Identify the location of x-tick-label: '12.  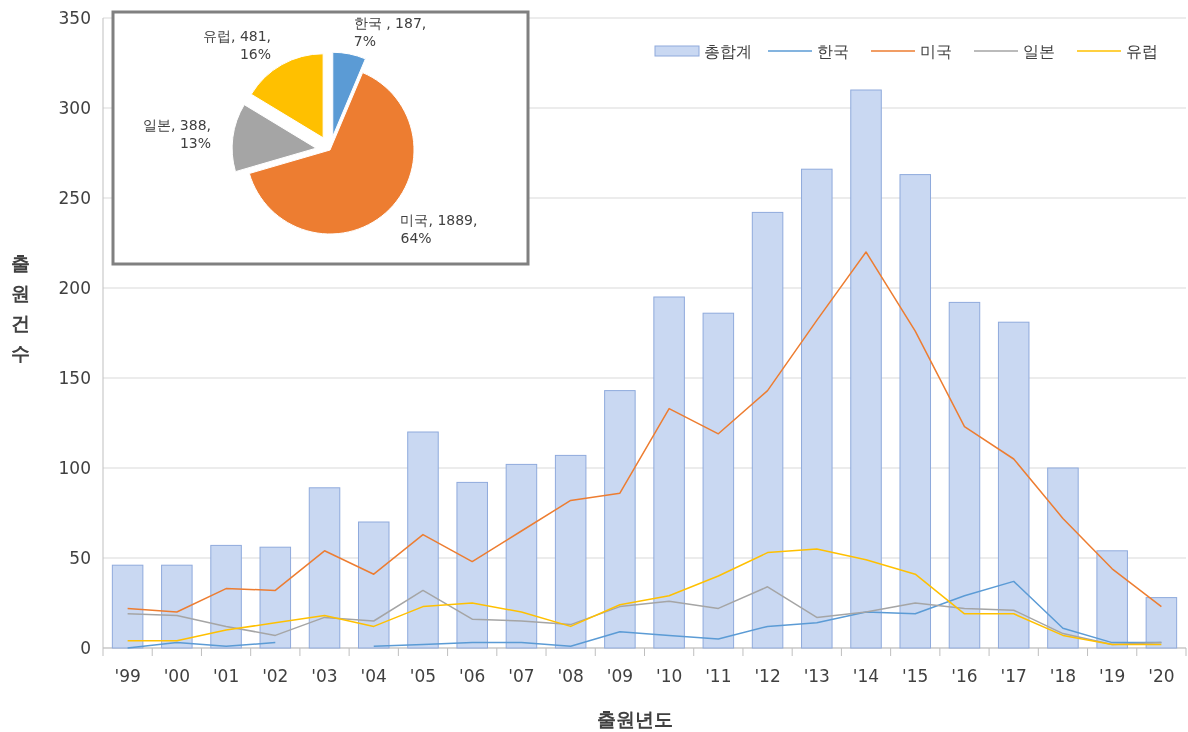
(767, 676).